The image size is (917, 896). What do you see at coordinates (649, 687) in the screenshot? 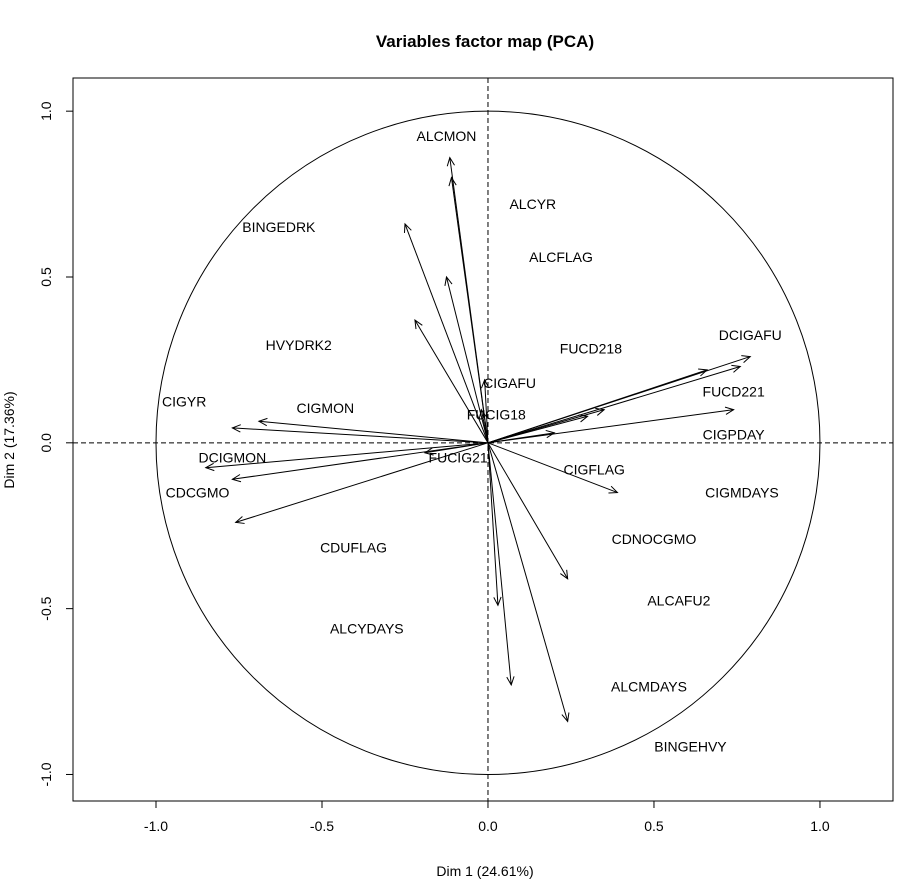
I see `variable-label: ALCMDAYS` at bounding box center [649, 687].